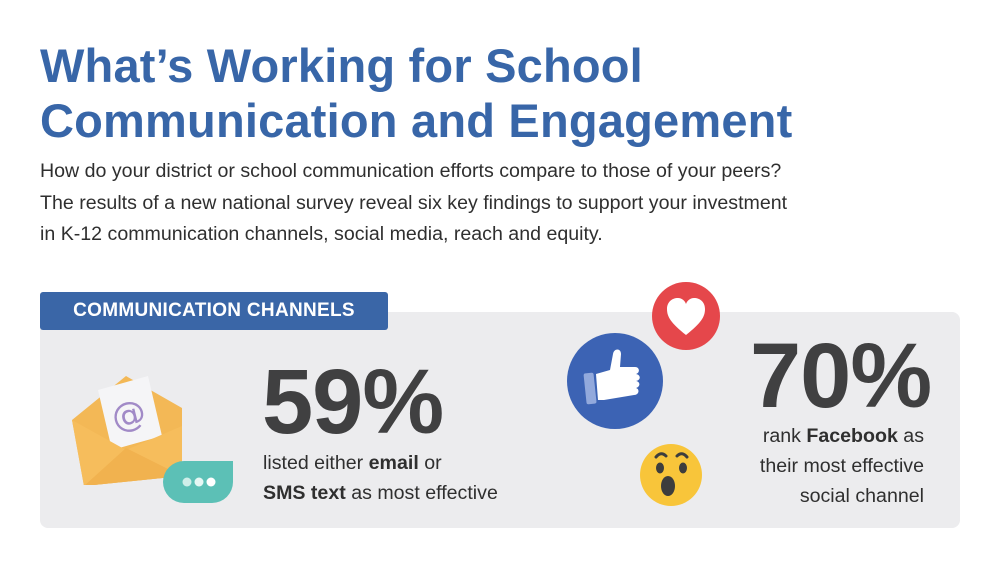  Describe the element at coordinates (861, 496) in the screenshot. I see `facebook-desc-line-3: social channel` at that location.